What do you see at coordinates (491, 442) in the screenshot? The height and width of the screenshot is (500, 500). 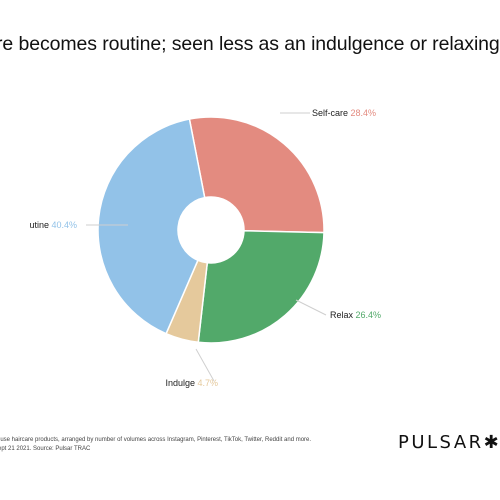 I see `asterisk-icon: ✱` at bounding box center [491, 442].